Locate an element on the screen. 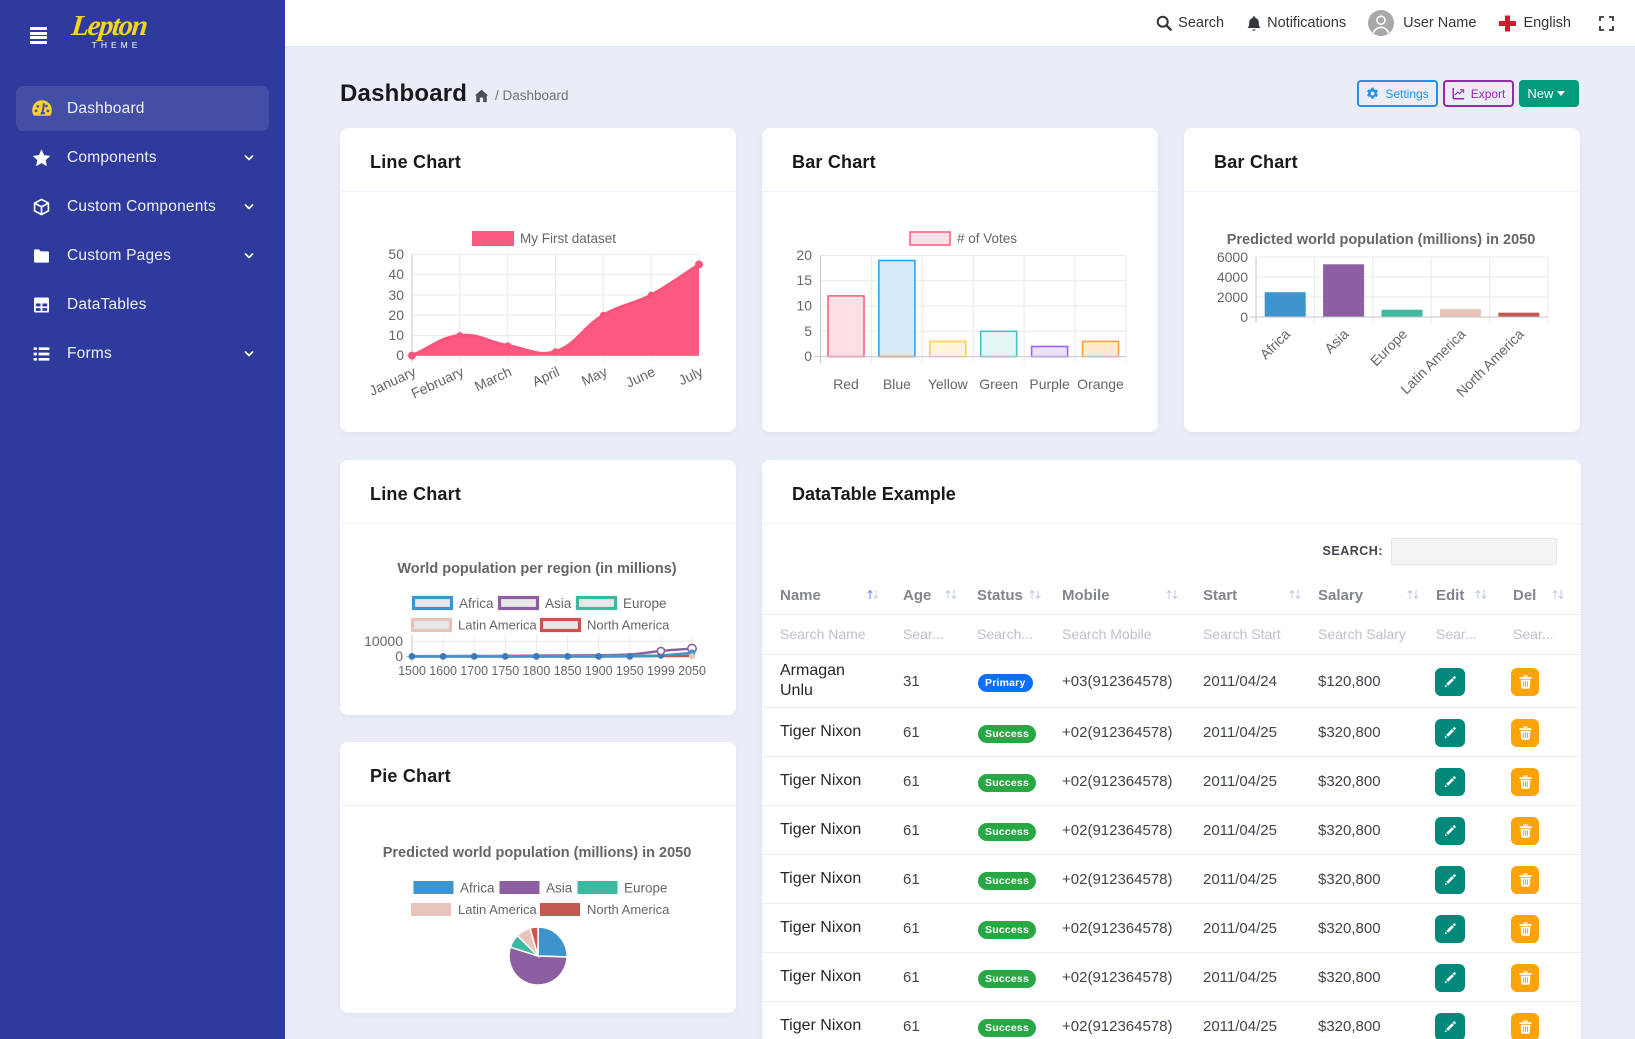  svg-text: 4000 is located at coordinates (1232, 277).